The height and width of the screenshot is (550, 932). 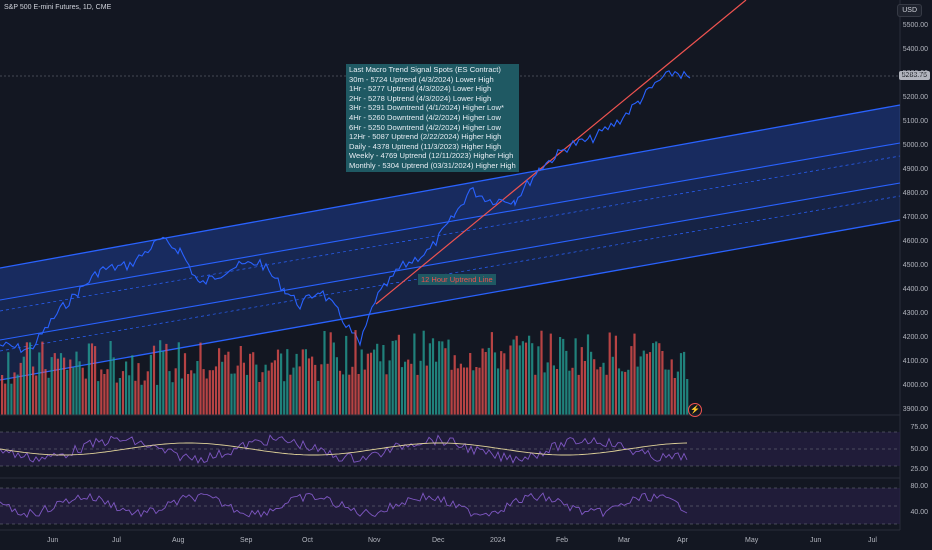 I want to click on price-tick-label: 4400.00, so click(x=915, y=289).